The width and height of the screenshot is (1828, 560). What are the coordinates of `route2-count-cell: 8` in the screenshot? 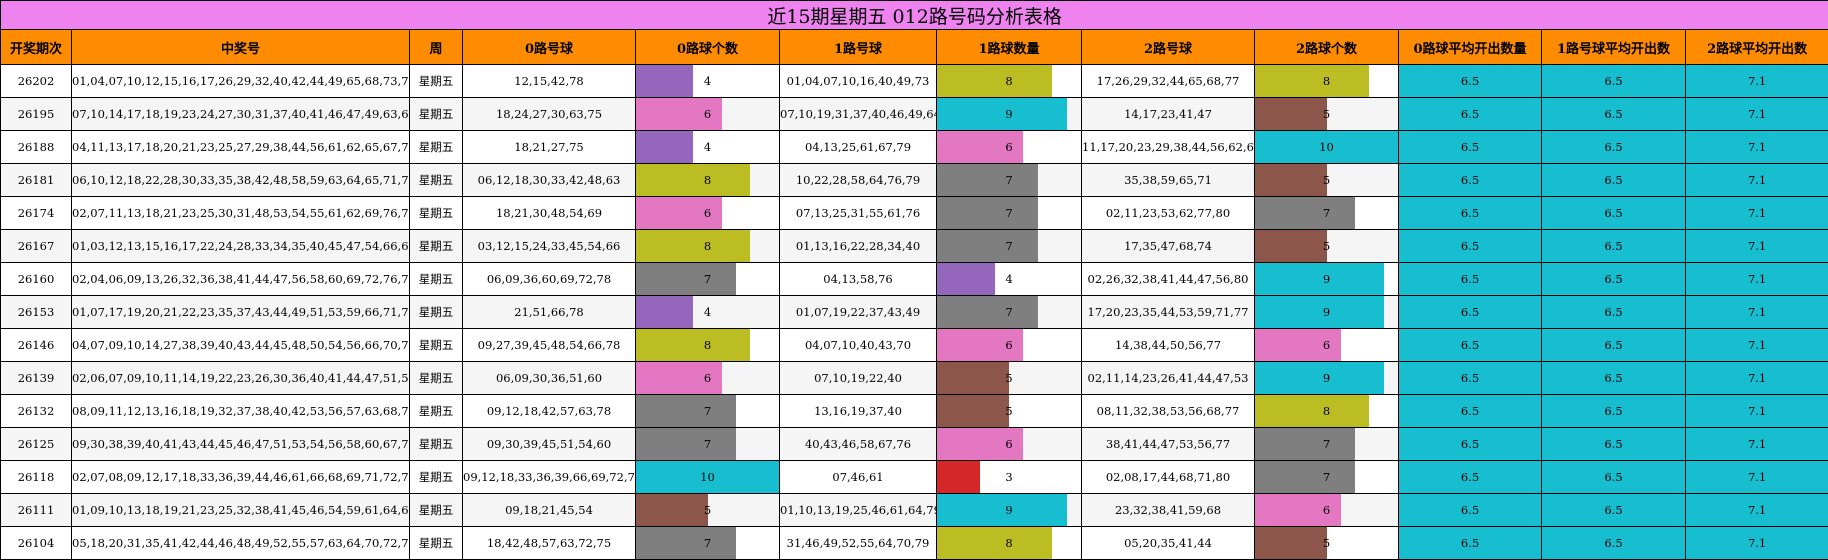 It's located at (1326, 411).